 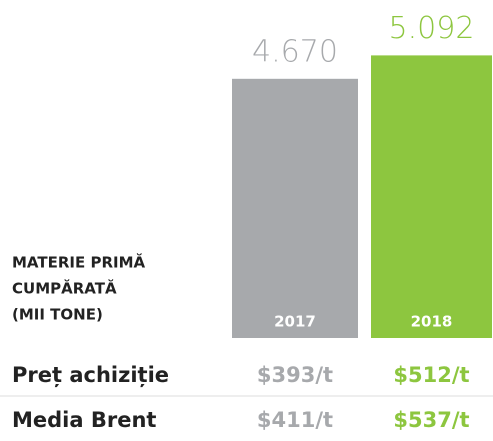 I want to click on row-label: Media Brent, so click(x=84, y=420).